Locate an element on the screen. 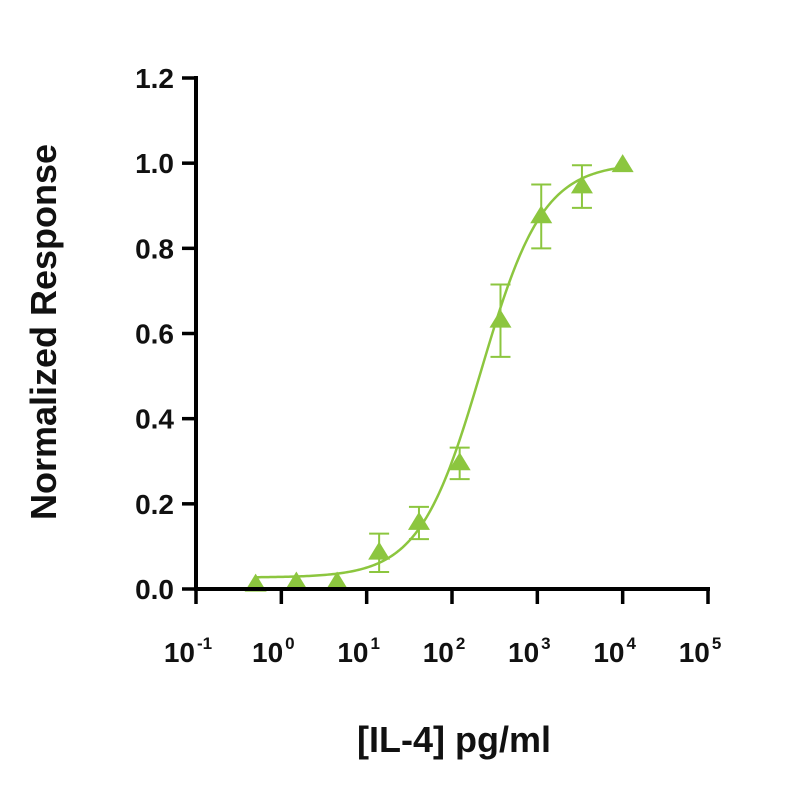  y-axis-ticks: 0.0 0.2 0.4 0.6 0.8 1.0 1.2 is located at coordinates (165, 334).